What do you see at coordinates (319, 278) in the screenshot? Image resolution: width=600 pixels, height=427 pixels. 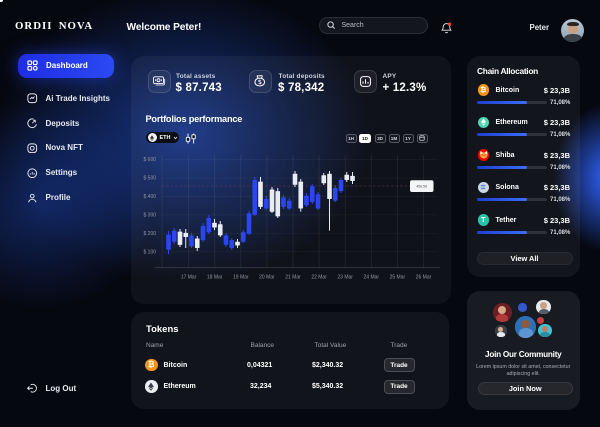 I see `svg-text: 22 Mar` at bounding box center [319, 278].